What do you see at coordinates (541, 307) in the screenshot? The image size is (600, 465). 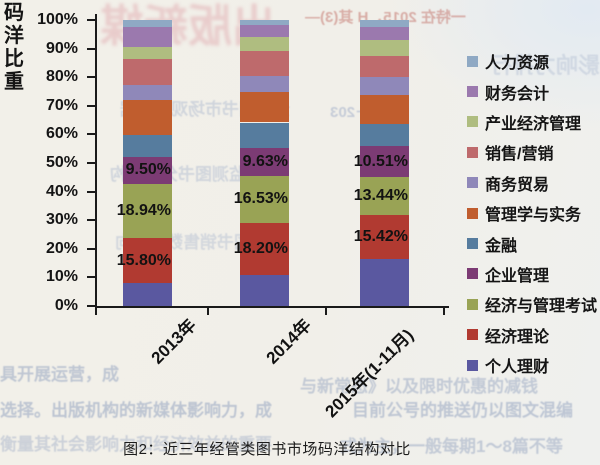 I see `legend-label: 经济与管理考试` at bounding box center [541, 307].